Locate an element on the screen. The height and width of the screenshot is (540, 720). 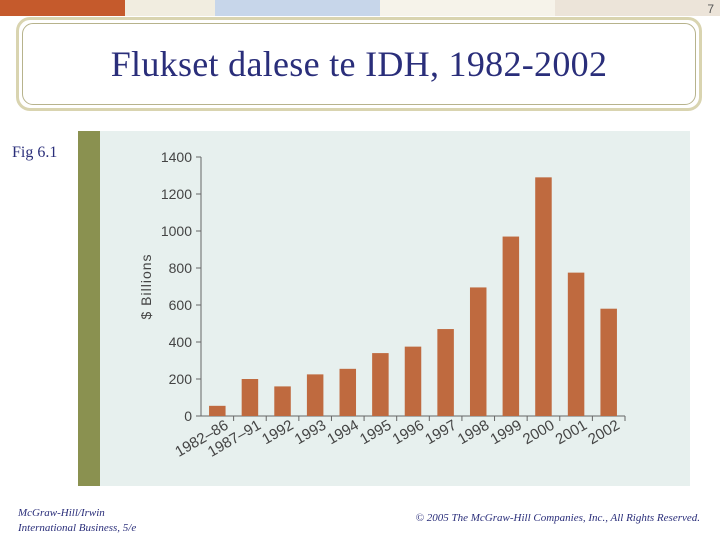
footer-publisher-line2: International Business, 5/e is located at coordinates (77, 528).